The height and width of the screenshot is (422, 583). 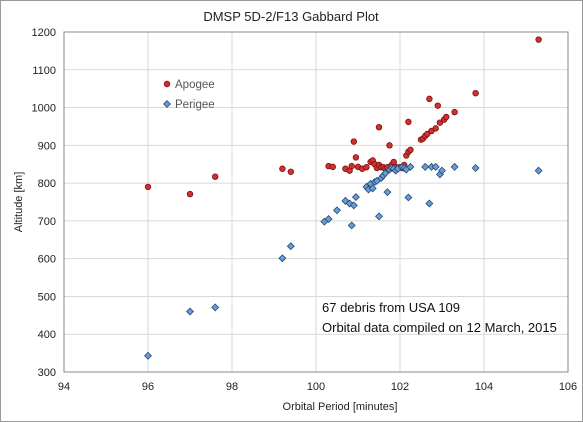 What do you see at coordinates (291, 16) in the screenshot?
I see `chart-title: DMSP 5D-2/F13 Gabbard Plot` at bounding box center [291, 16].